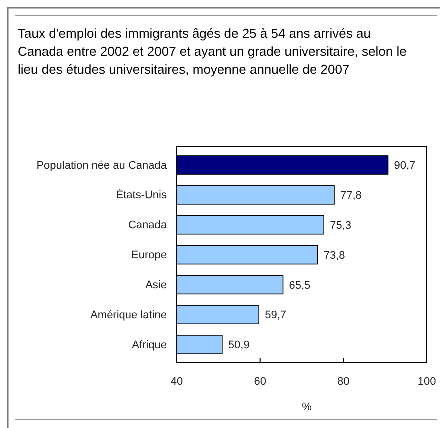  I want to click on data-label: 59,7, so click(276, 316).